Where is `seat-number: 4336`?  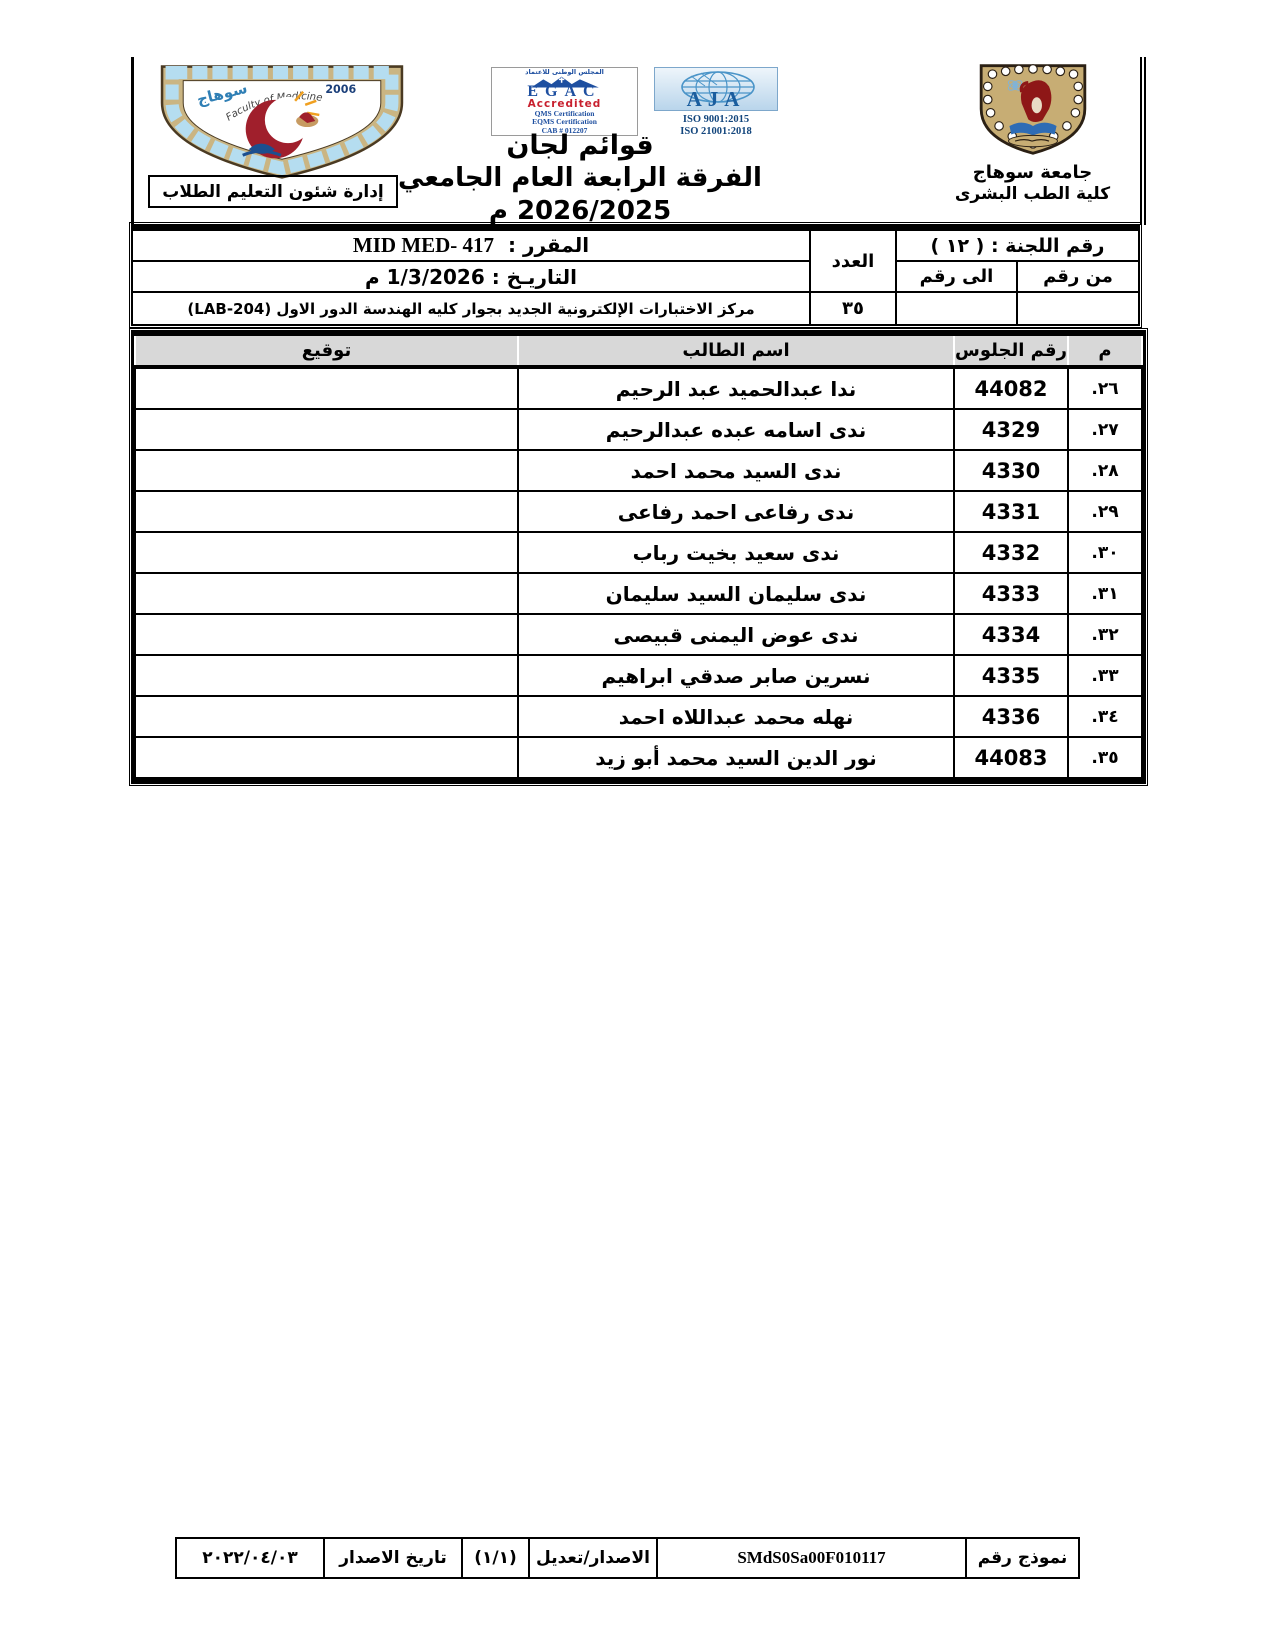
seat-number: 4336 is located at coordinates (1011, 716).